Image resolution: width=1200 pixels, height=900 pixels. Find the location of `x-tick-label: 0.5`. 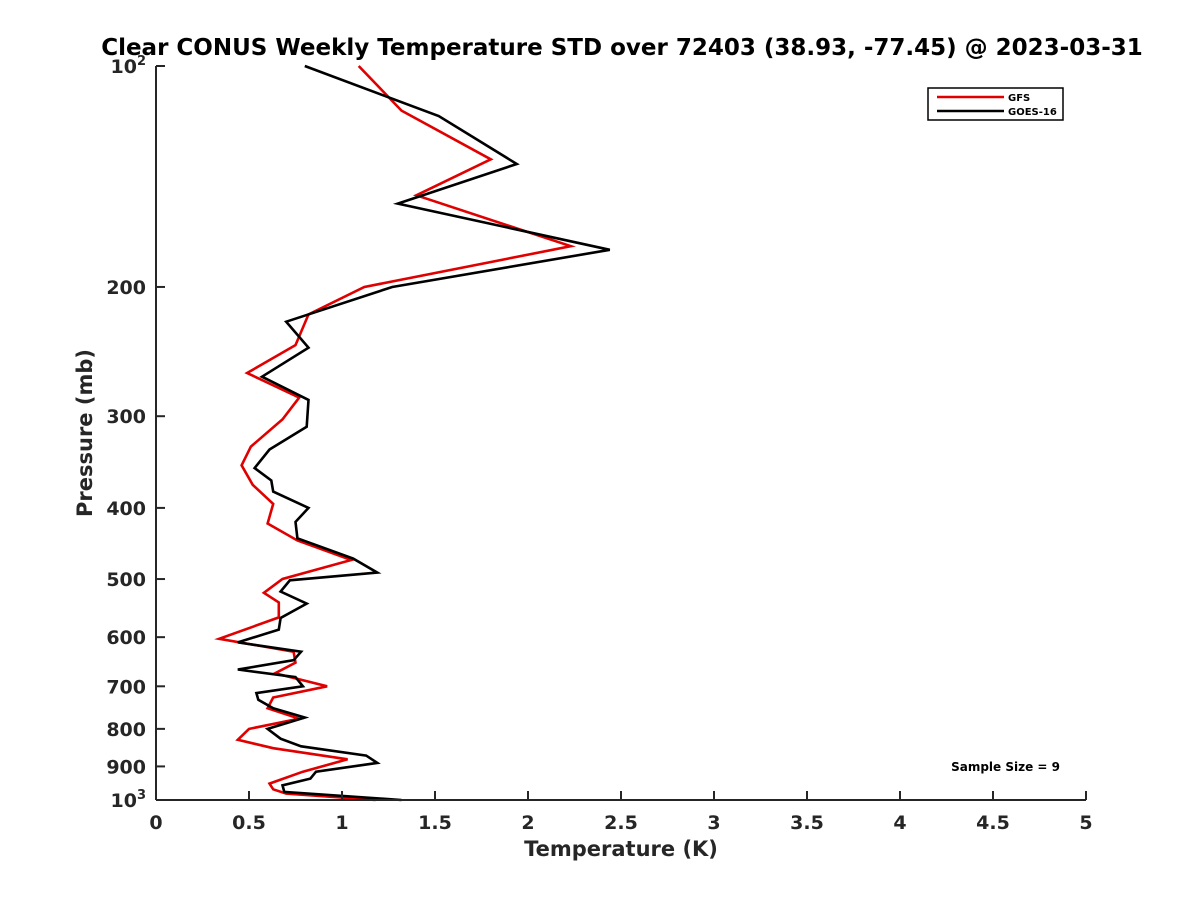

x-tick-label: 0.5 is located at coordinates (249, 823).